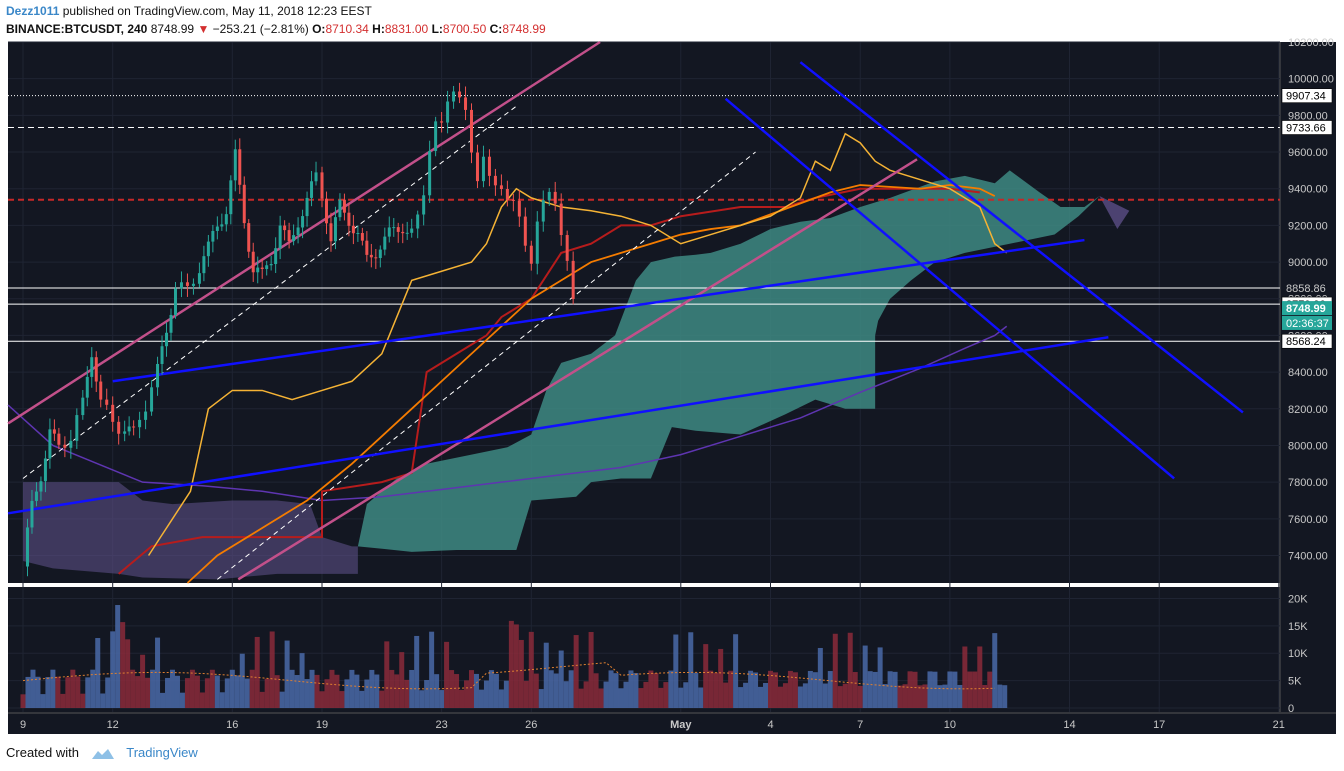  Describe the element at coordinates (1308, 190) in the screenshot. I see `y-tick-label: 9400.00` at that location.